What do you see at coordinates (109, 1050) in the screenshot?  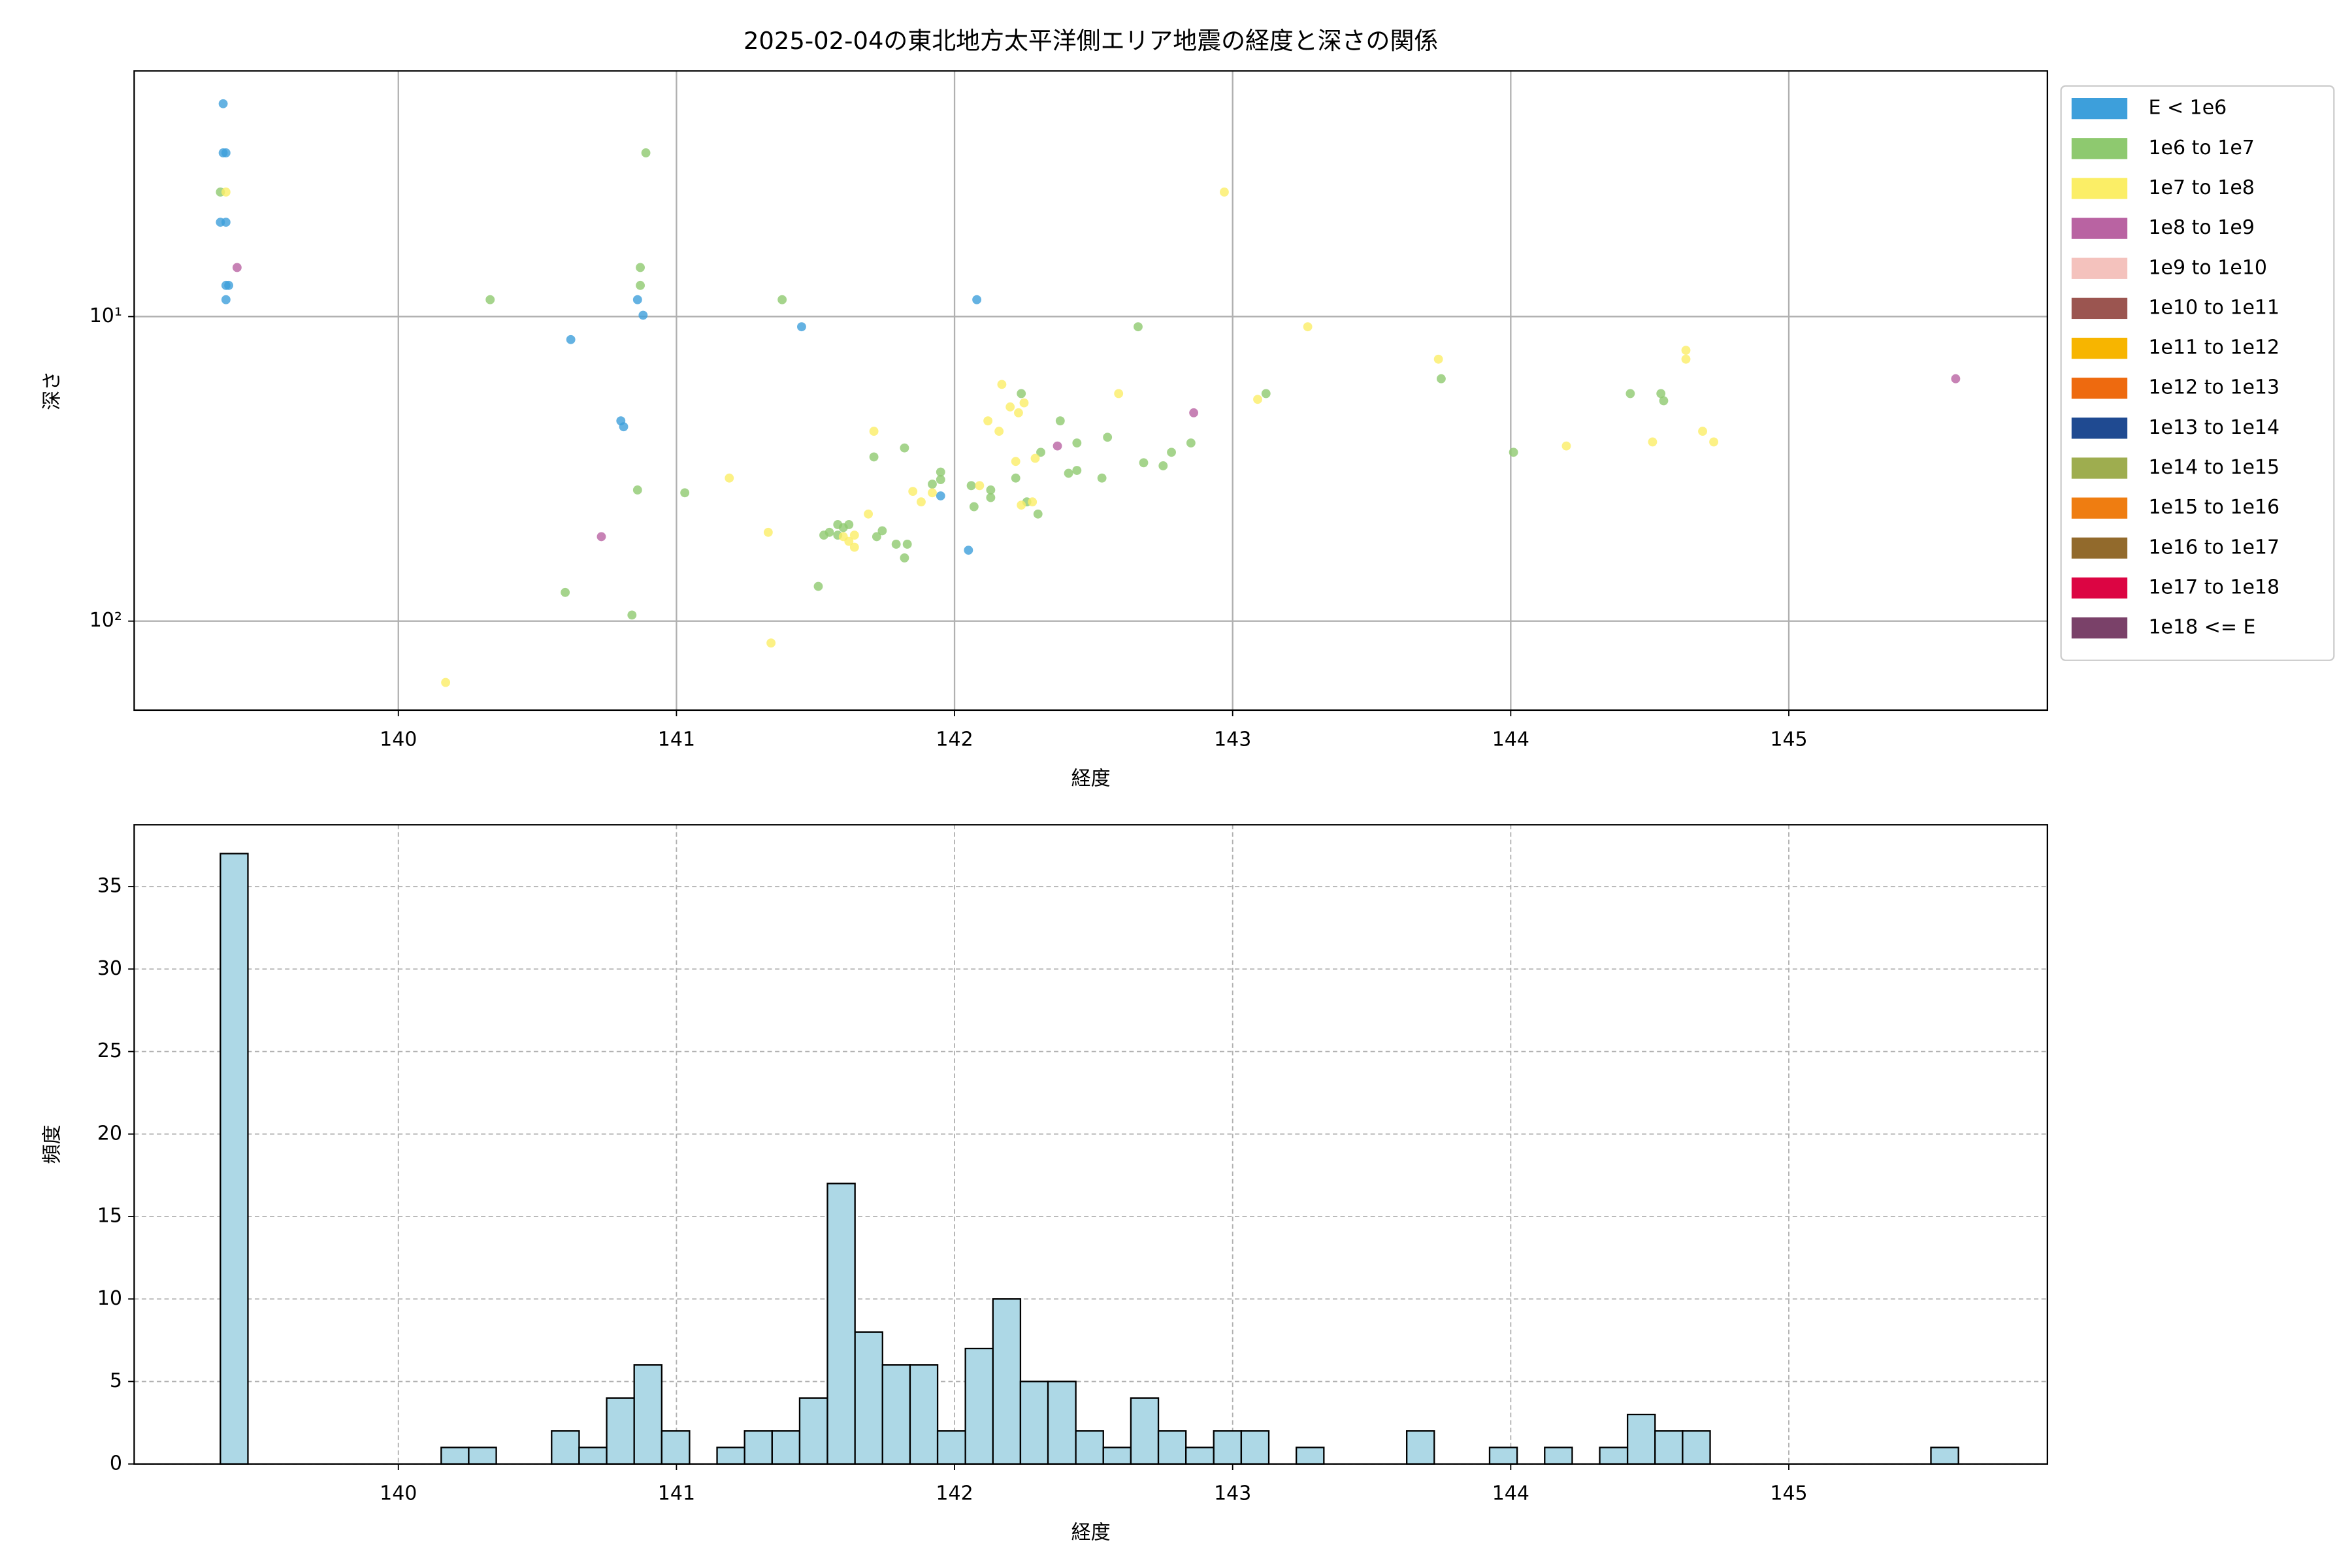 I see `y-tick-label: 25` at bounding box center [109, 1050].